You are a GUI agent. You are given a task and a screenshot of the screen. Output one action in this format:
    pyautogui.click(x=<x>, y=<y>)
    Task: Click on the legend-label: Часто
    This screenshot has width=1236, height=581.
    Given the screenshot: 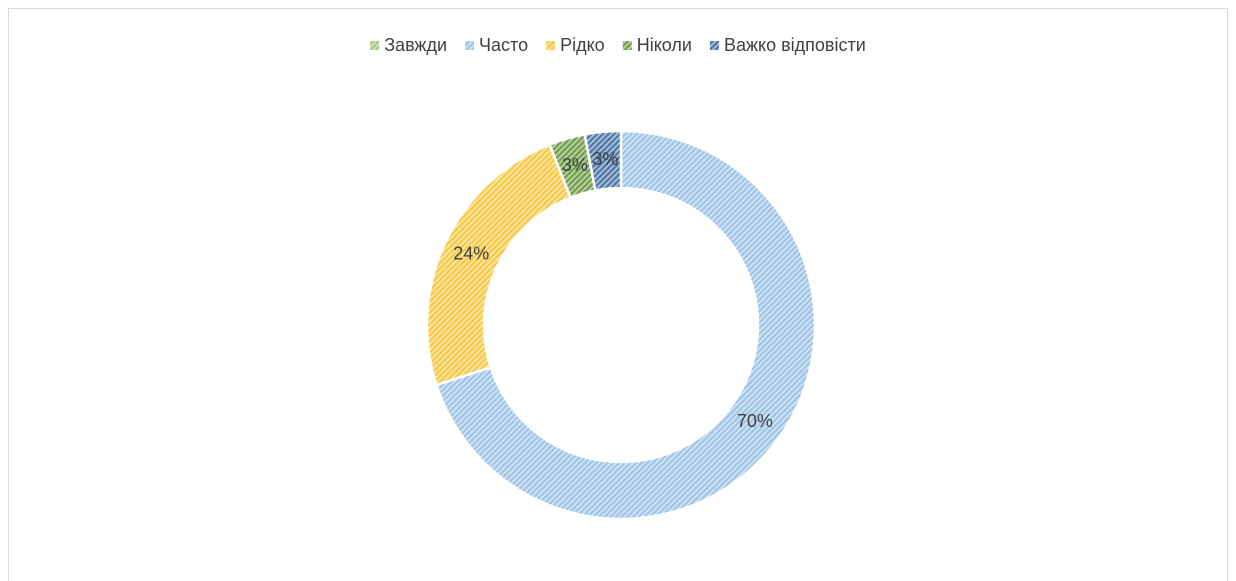 What is the action you would take?
    pyautogui.click(x=503, y=45)
    